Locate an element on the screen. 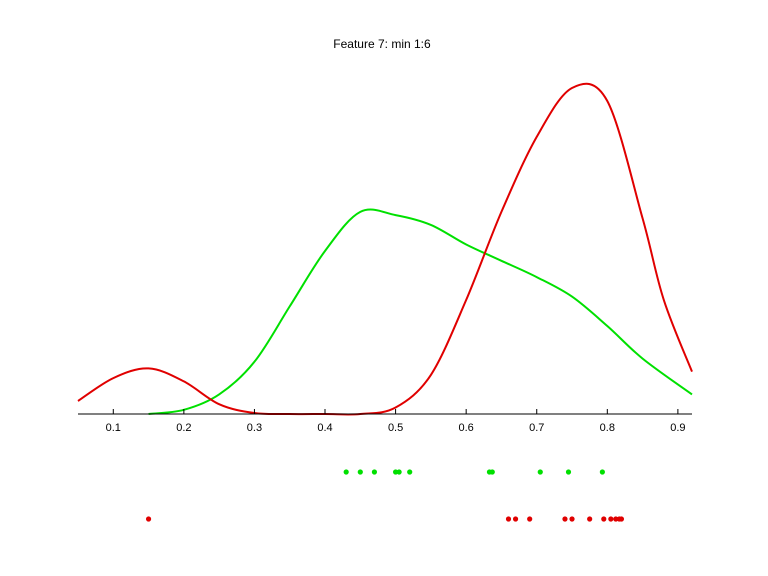 This screenshot has height=576, width=768. x-tick-label: 0.4 is located at coordinates (324, 428).